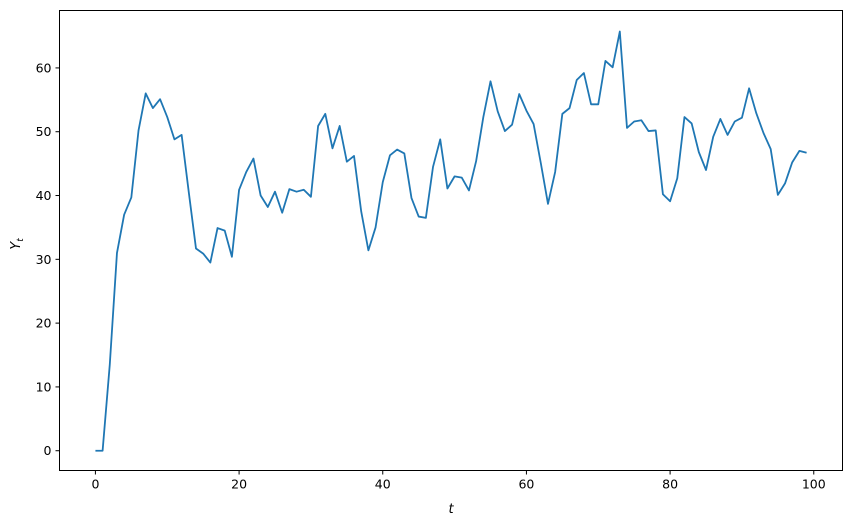 The image size is (844, 525). Describe the element at coordinates (383, 484) in the screenshot. I see `x-tick-label: 40` at that location.